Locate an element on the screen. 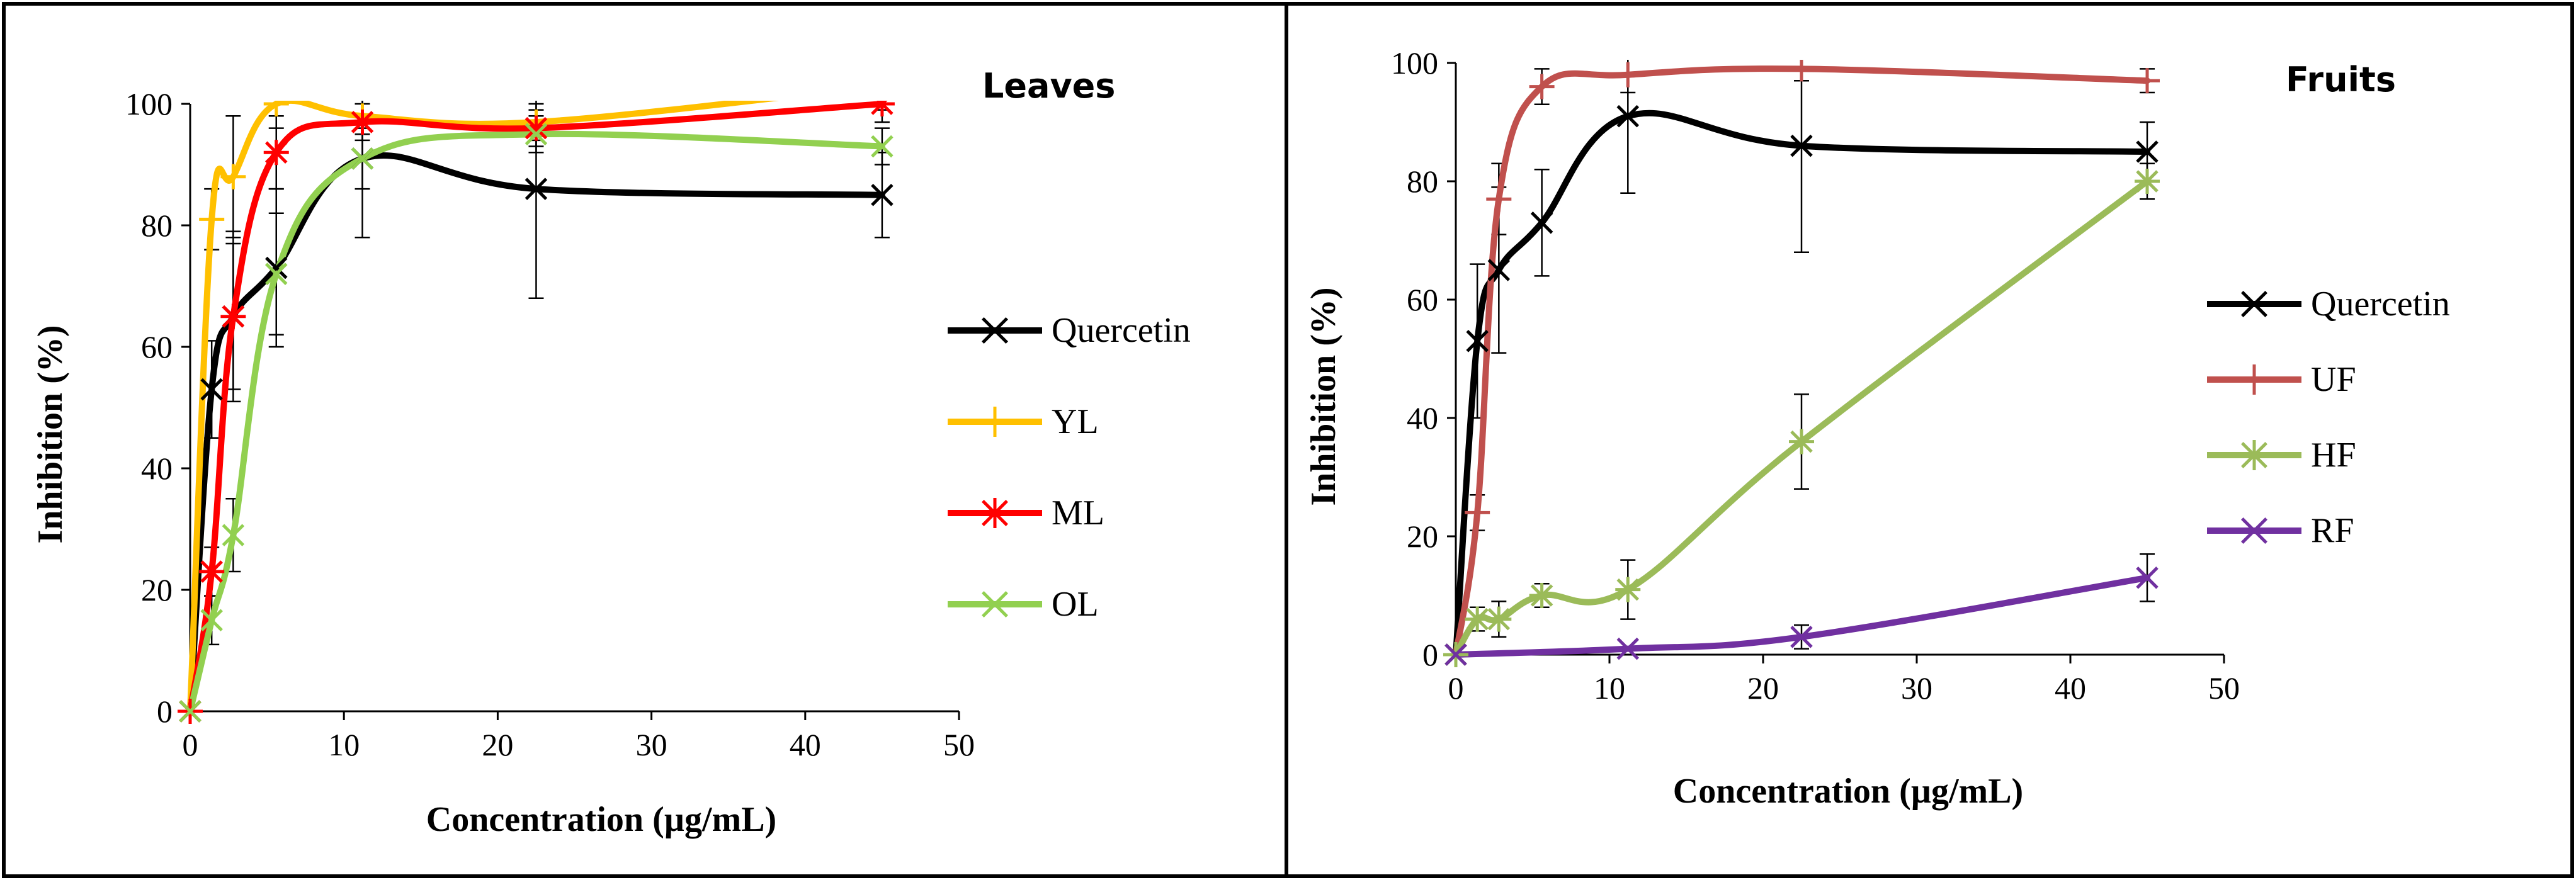 The width and height of the screenshot is (2576, 880). y-tick-label-leaves: 0 is located at coordinates (165, 711).